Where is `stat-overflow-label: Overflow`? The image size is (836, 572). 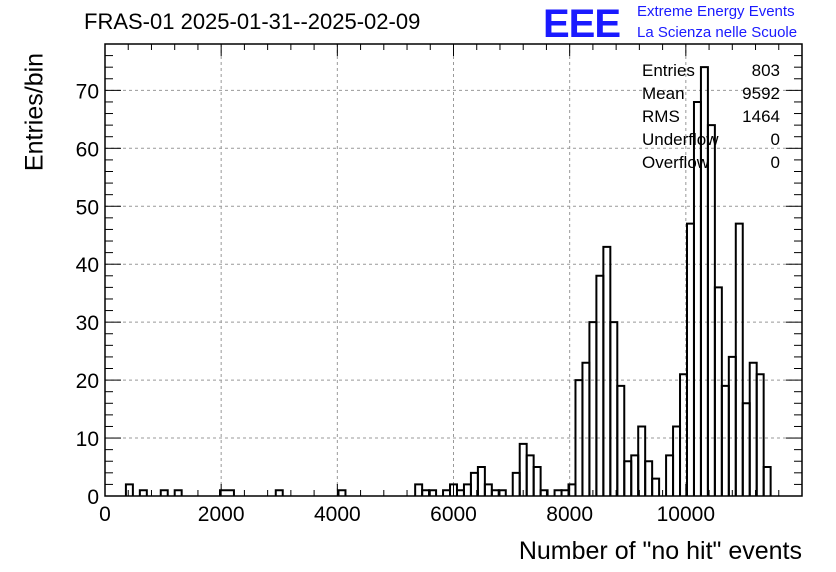 stat-overflow-label: Overflow is located at coordinates (676, 162).